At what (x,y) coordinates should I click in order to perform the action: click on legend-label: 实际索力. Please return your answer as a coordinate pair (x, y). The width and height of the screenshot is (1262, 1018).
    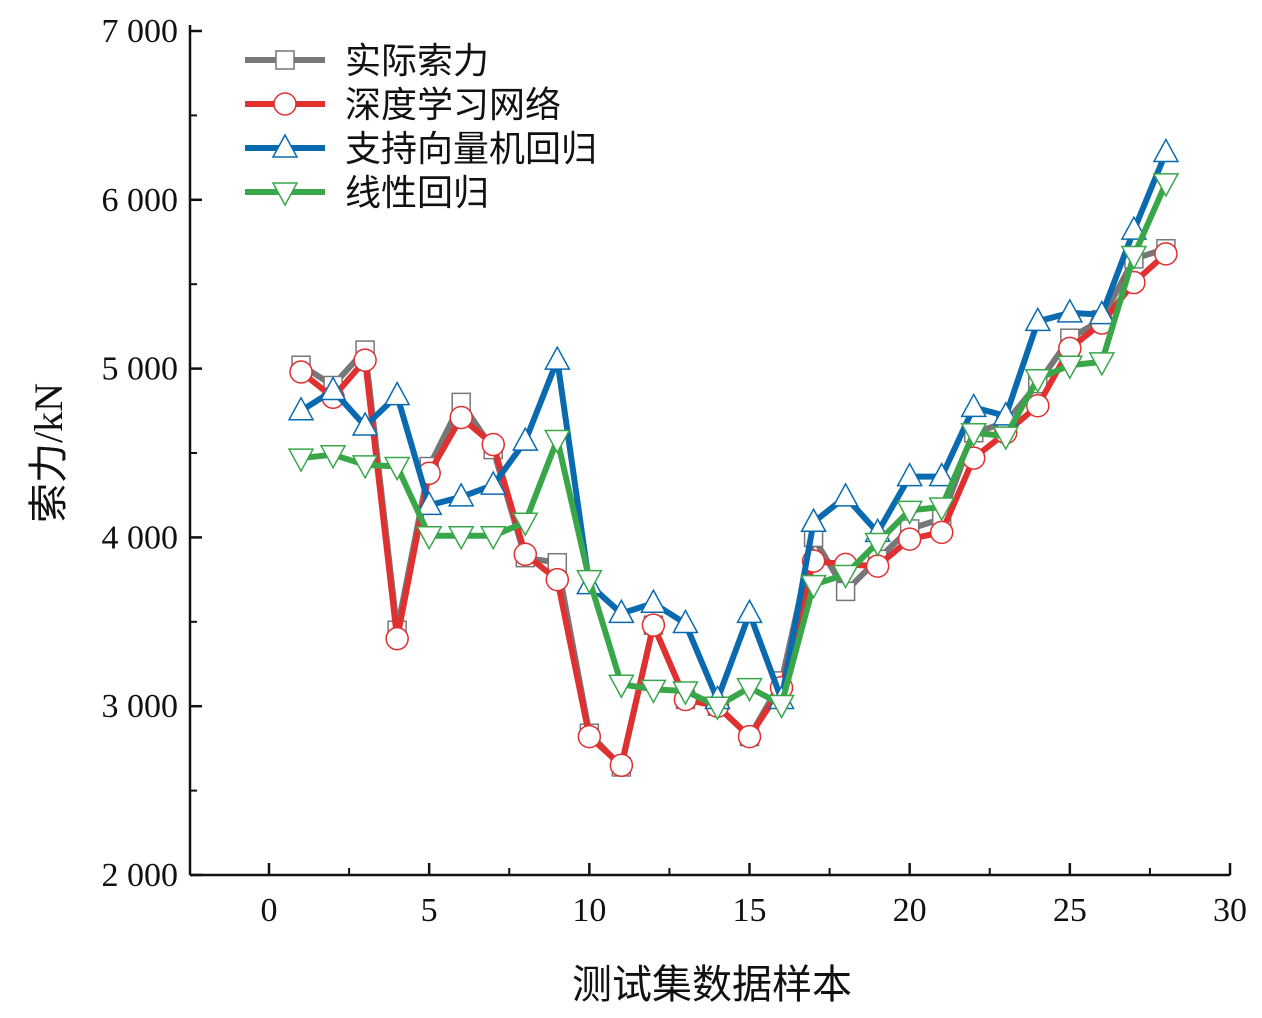
    Looking at the image, I should click on (417, 61).